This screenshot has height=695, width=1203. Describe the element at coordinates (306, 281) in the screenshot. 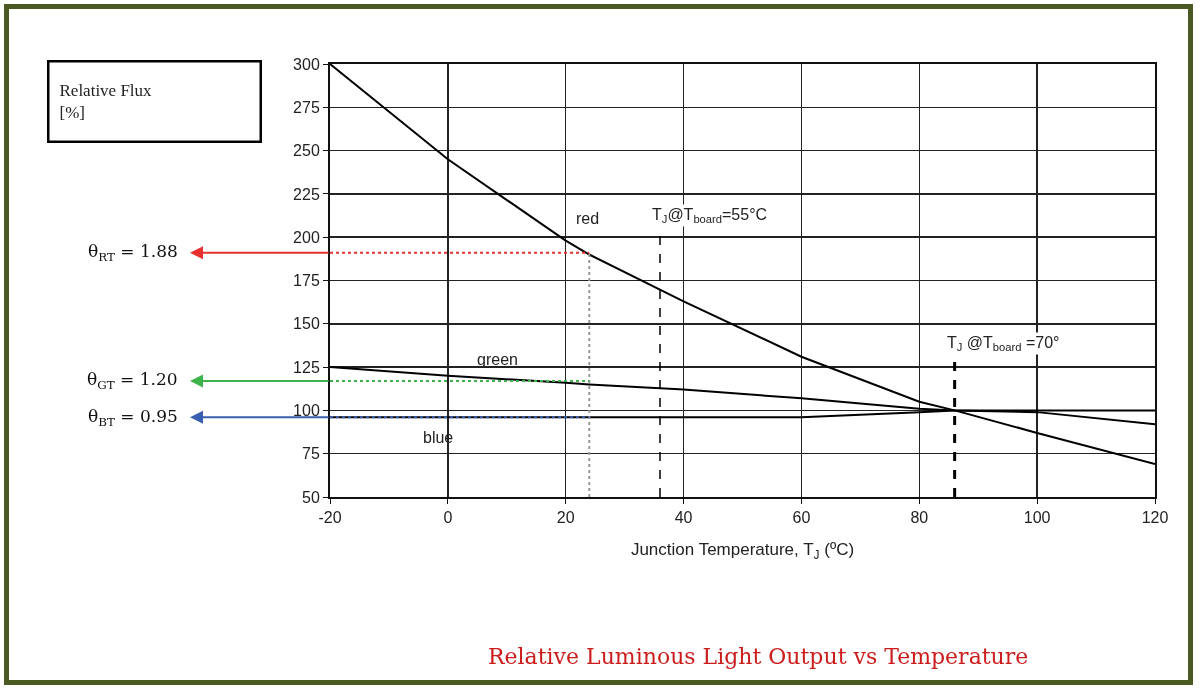

I see `y-tick-label: 175` at that location.